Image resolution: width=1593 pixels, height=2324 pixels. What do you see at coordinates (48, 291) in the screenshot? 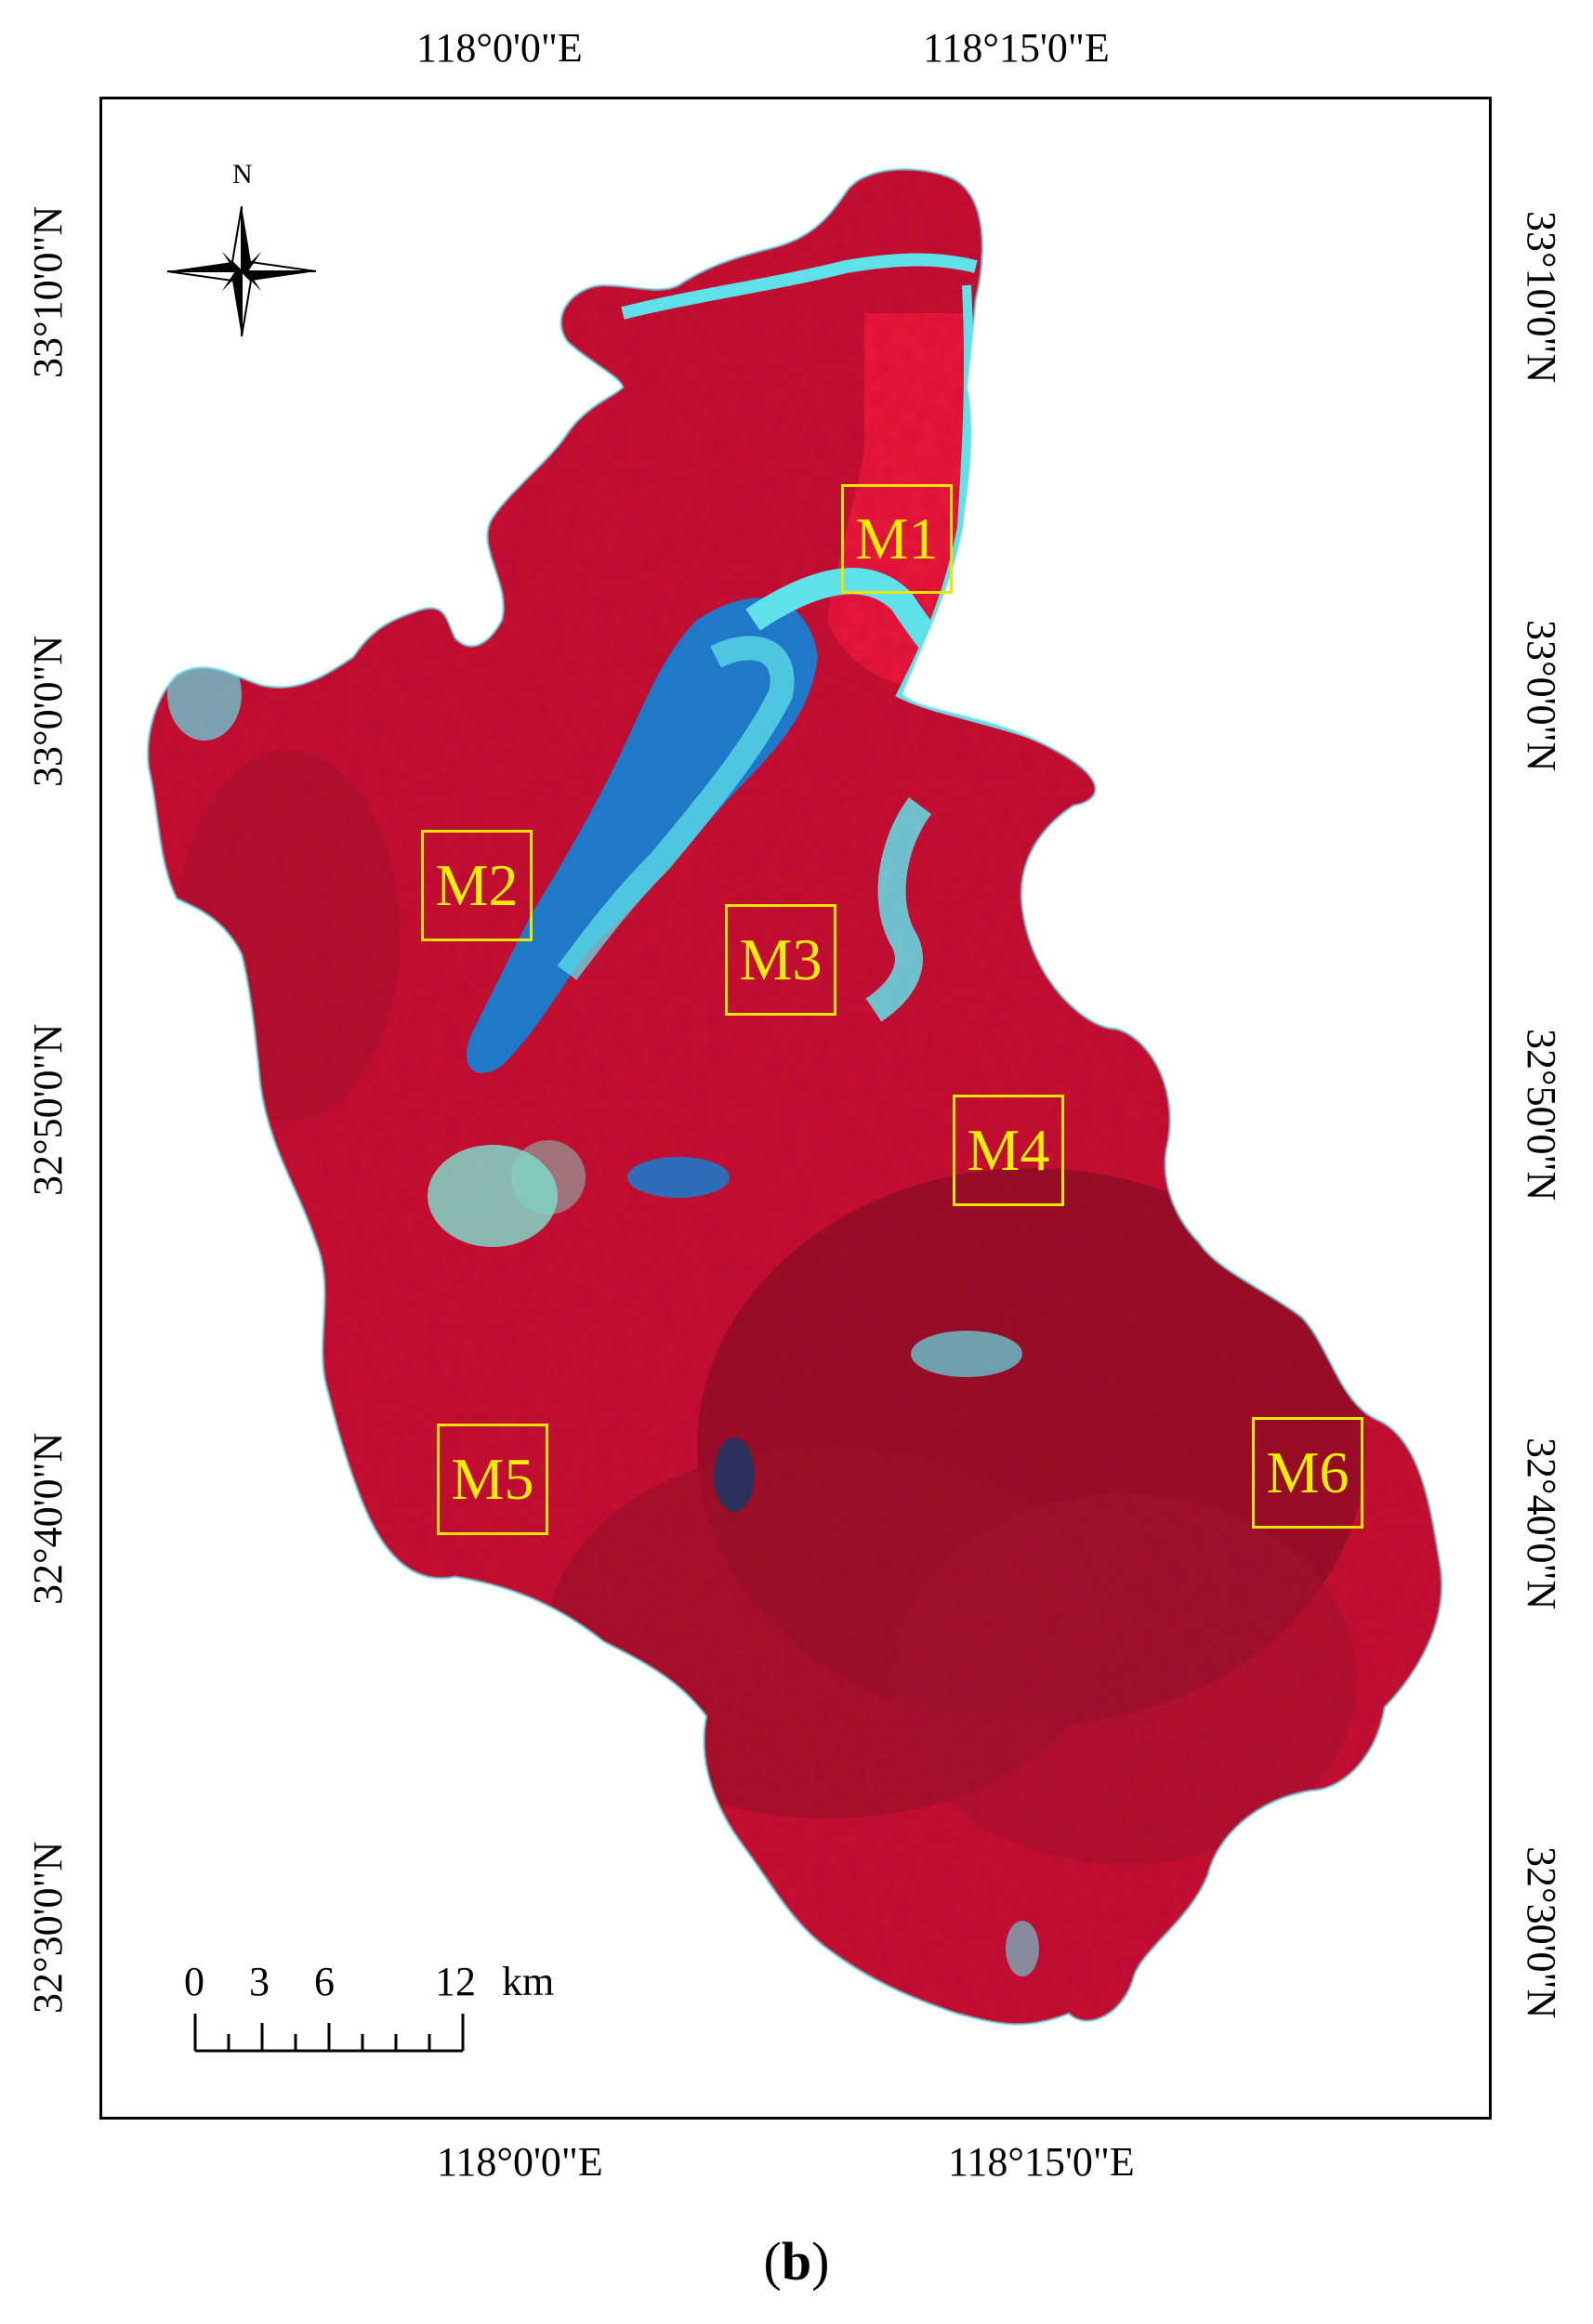
I see `left-lat-label-1: 33°10'0"N` at bounding box center [48, 291].